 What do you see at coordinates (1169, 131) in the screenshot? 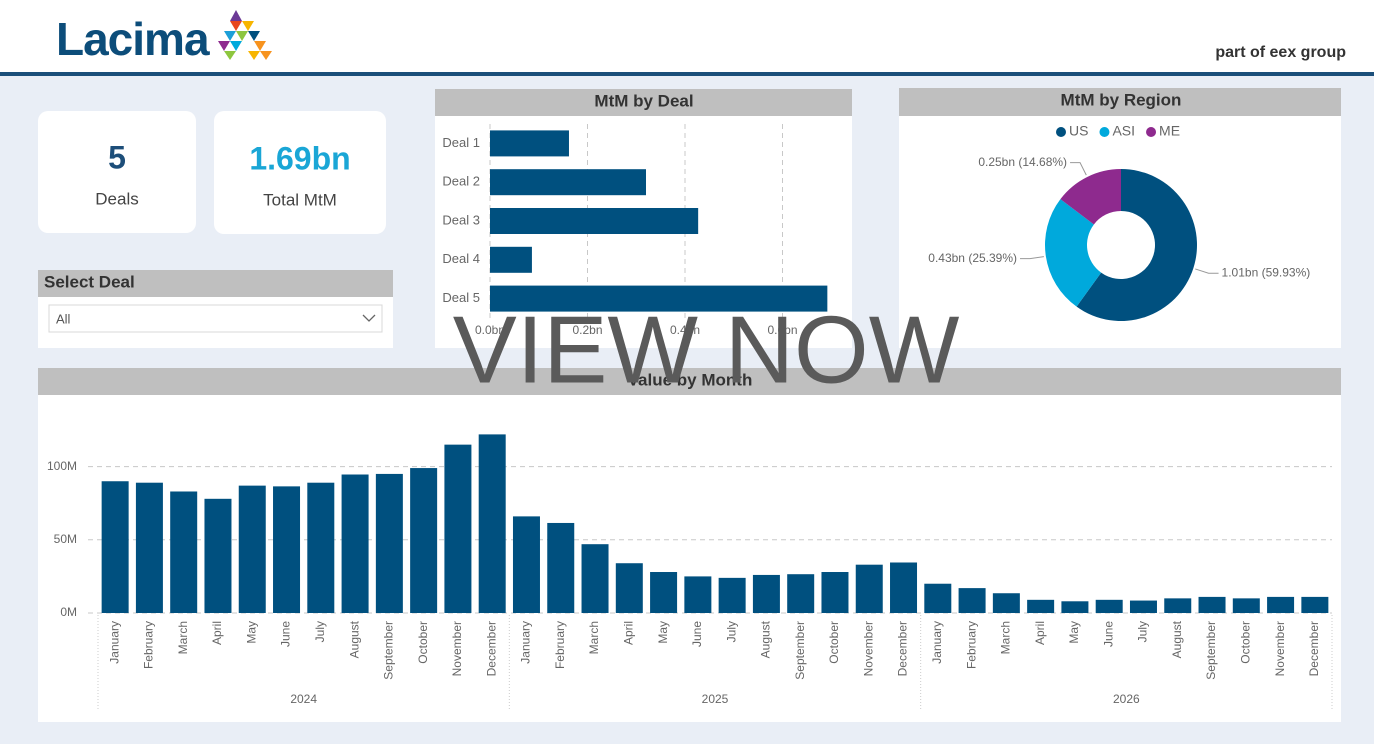
I see `legend-label: ME` at bounding box center [1169, 131].